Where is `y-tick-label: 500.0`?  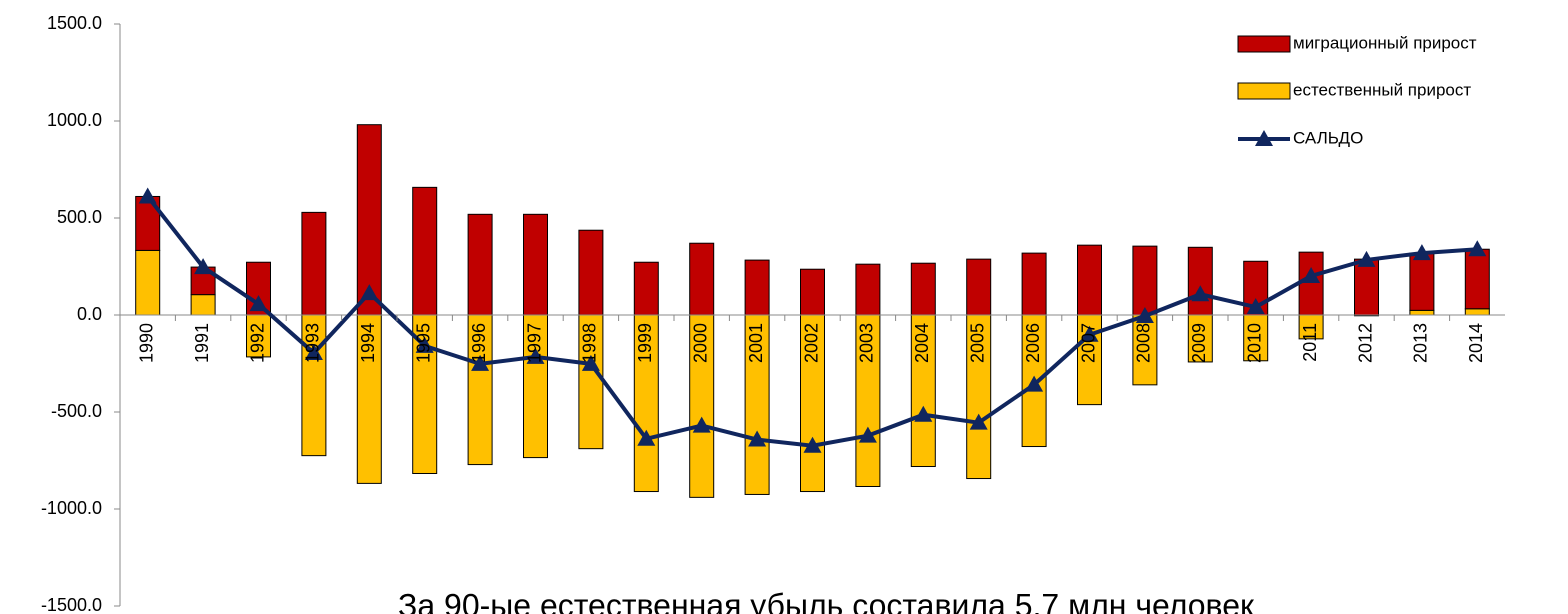
y-tick-label: 500.0 is located at coordinates (79, 217).